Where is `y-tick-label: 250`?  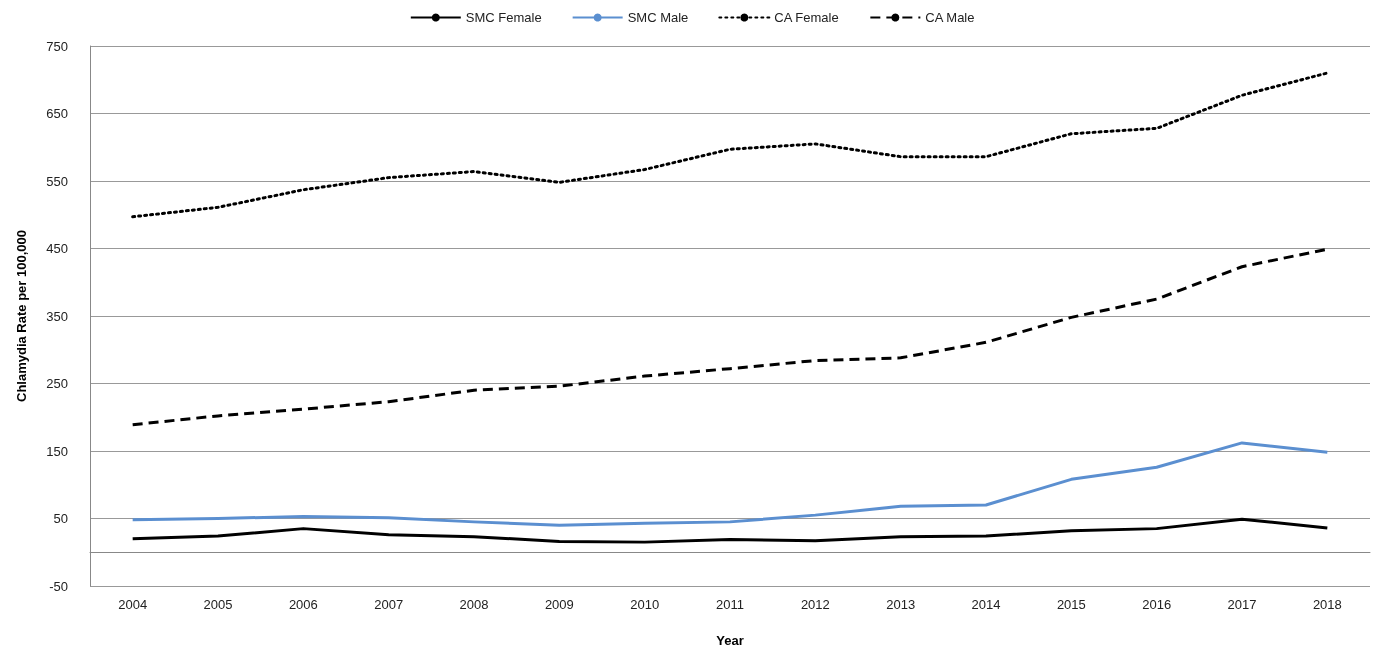 y-tick-label: 250 is located at coordinates (57, 383).